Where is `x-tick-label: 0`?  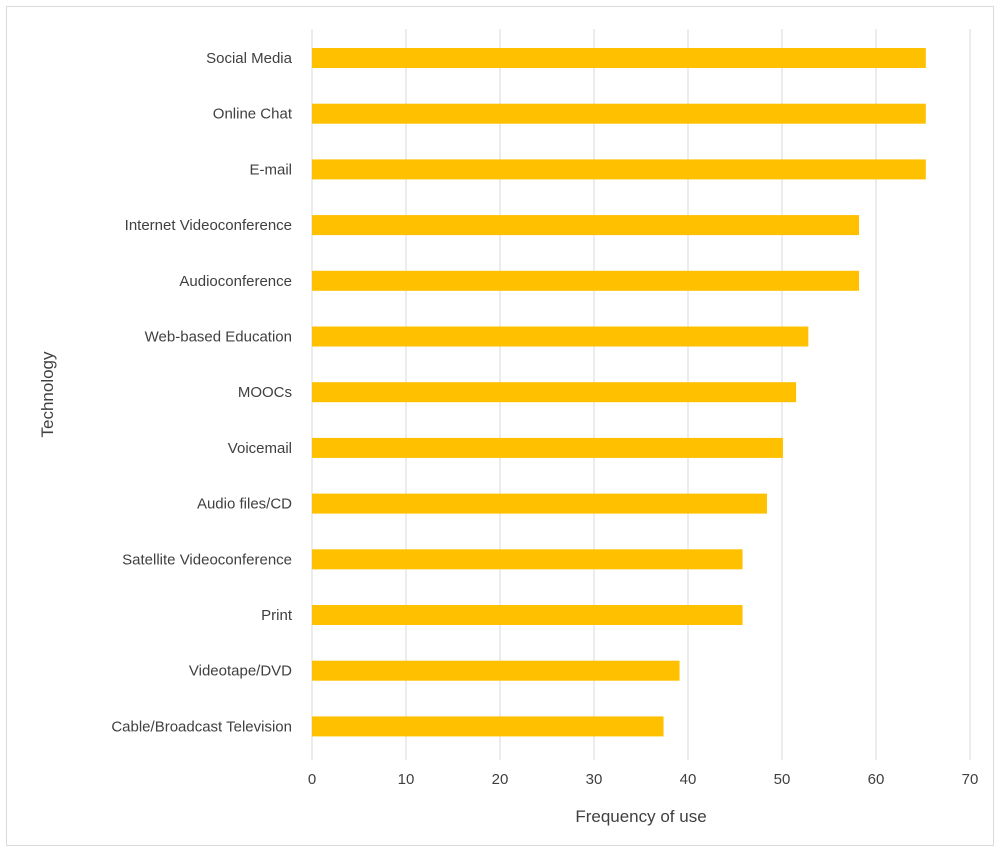
x-tick-label: 0 is located at coordinates (312, 779).